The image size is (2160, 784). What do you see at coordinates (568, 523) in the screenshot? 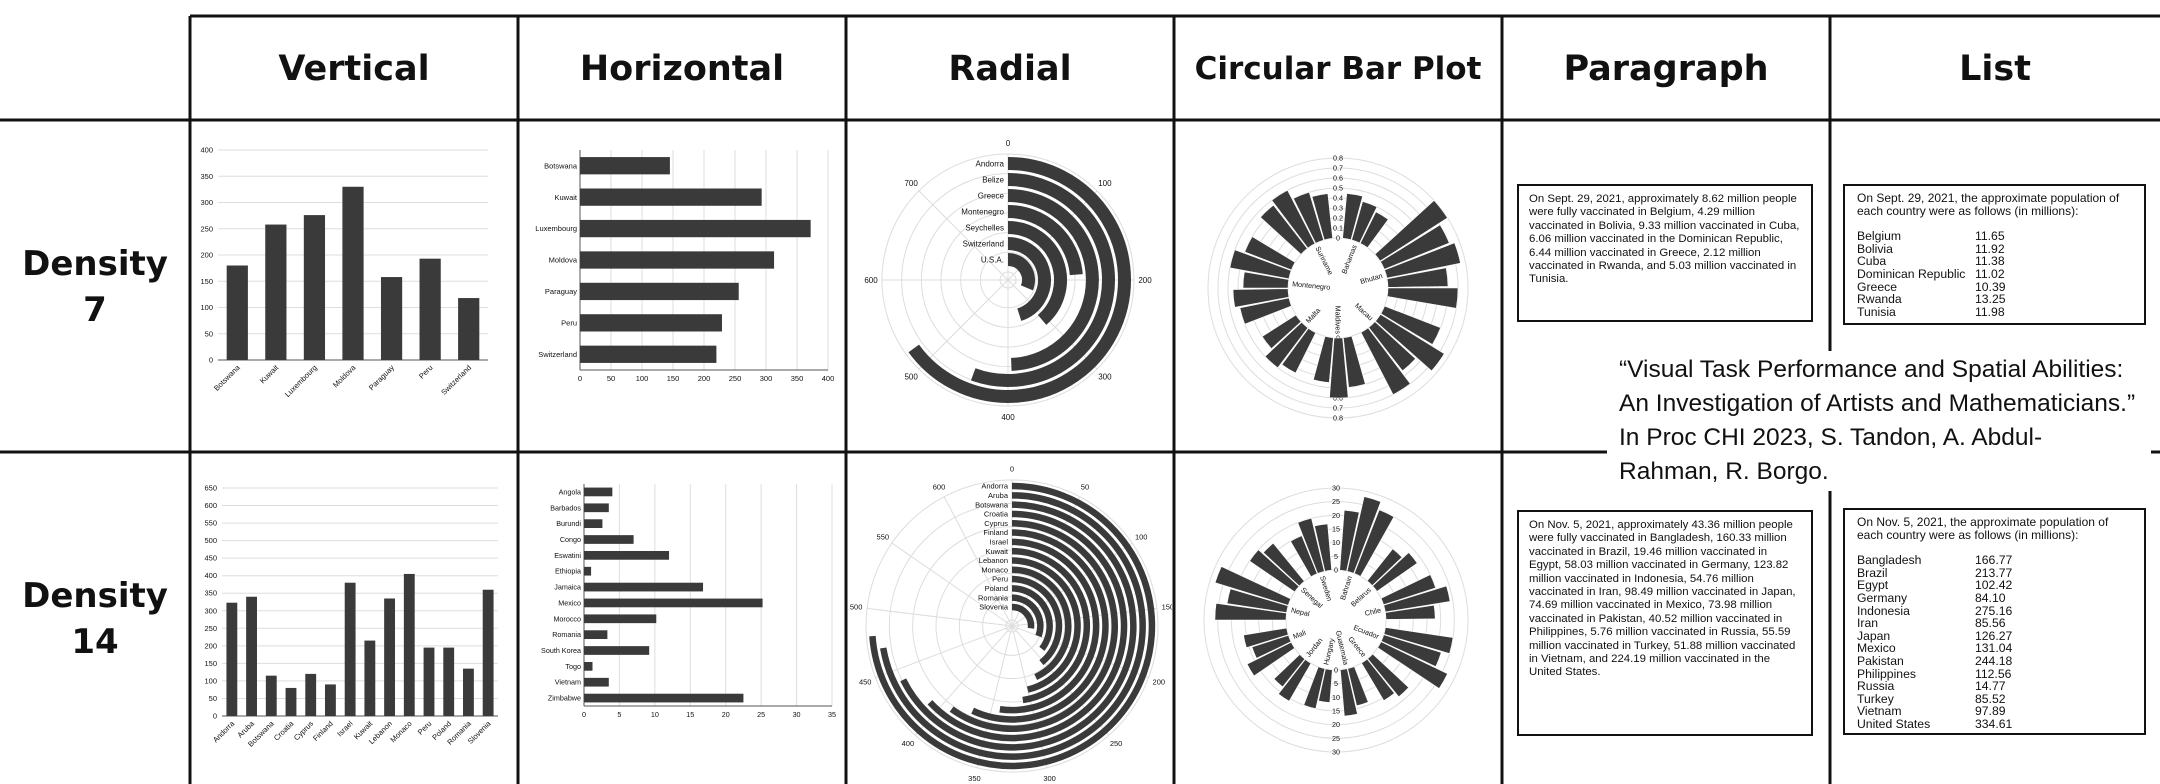
I see `y-tick-label: Burundi` at bounding box center [568, 523].